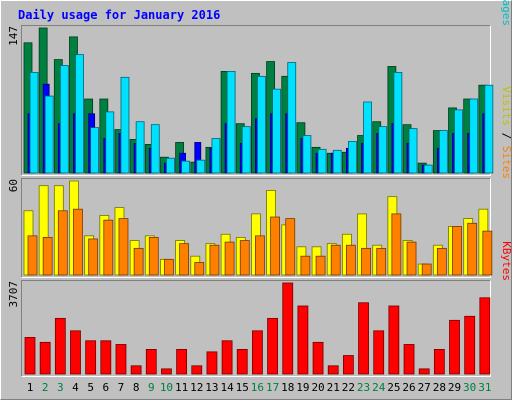  What do you see at coordinates (469, 387) in the screenshot?
I see `x-tick-label: 30` at bounding box center [469, 387].